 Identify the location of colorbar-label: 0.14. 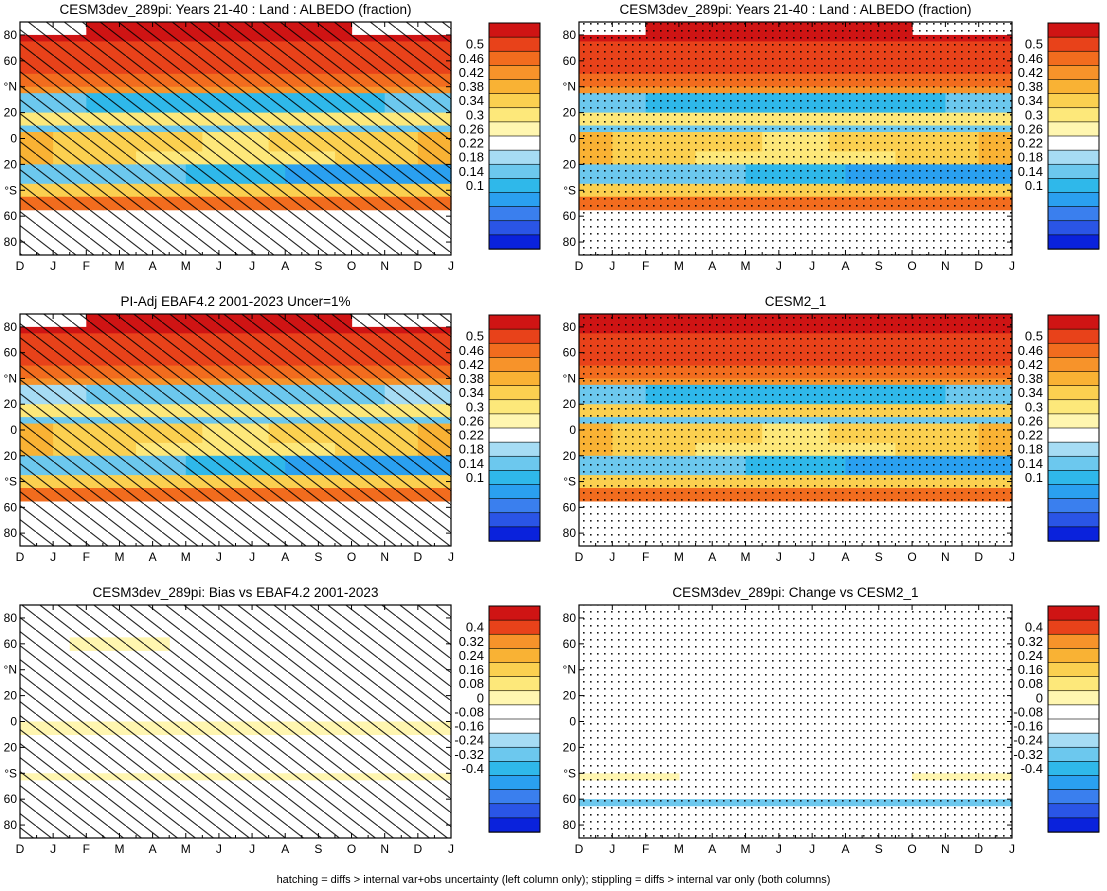
(471, 171).